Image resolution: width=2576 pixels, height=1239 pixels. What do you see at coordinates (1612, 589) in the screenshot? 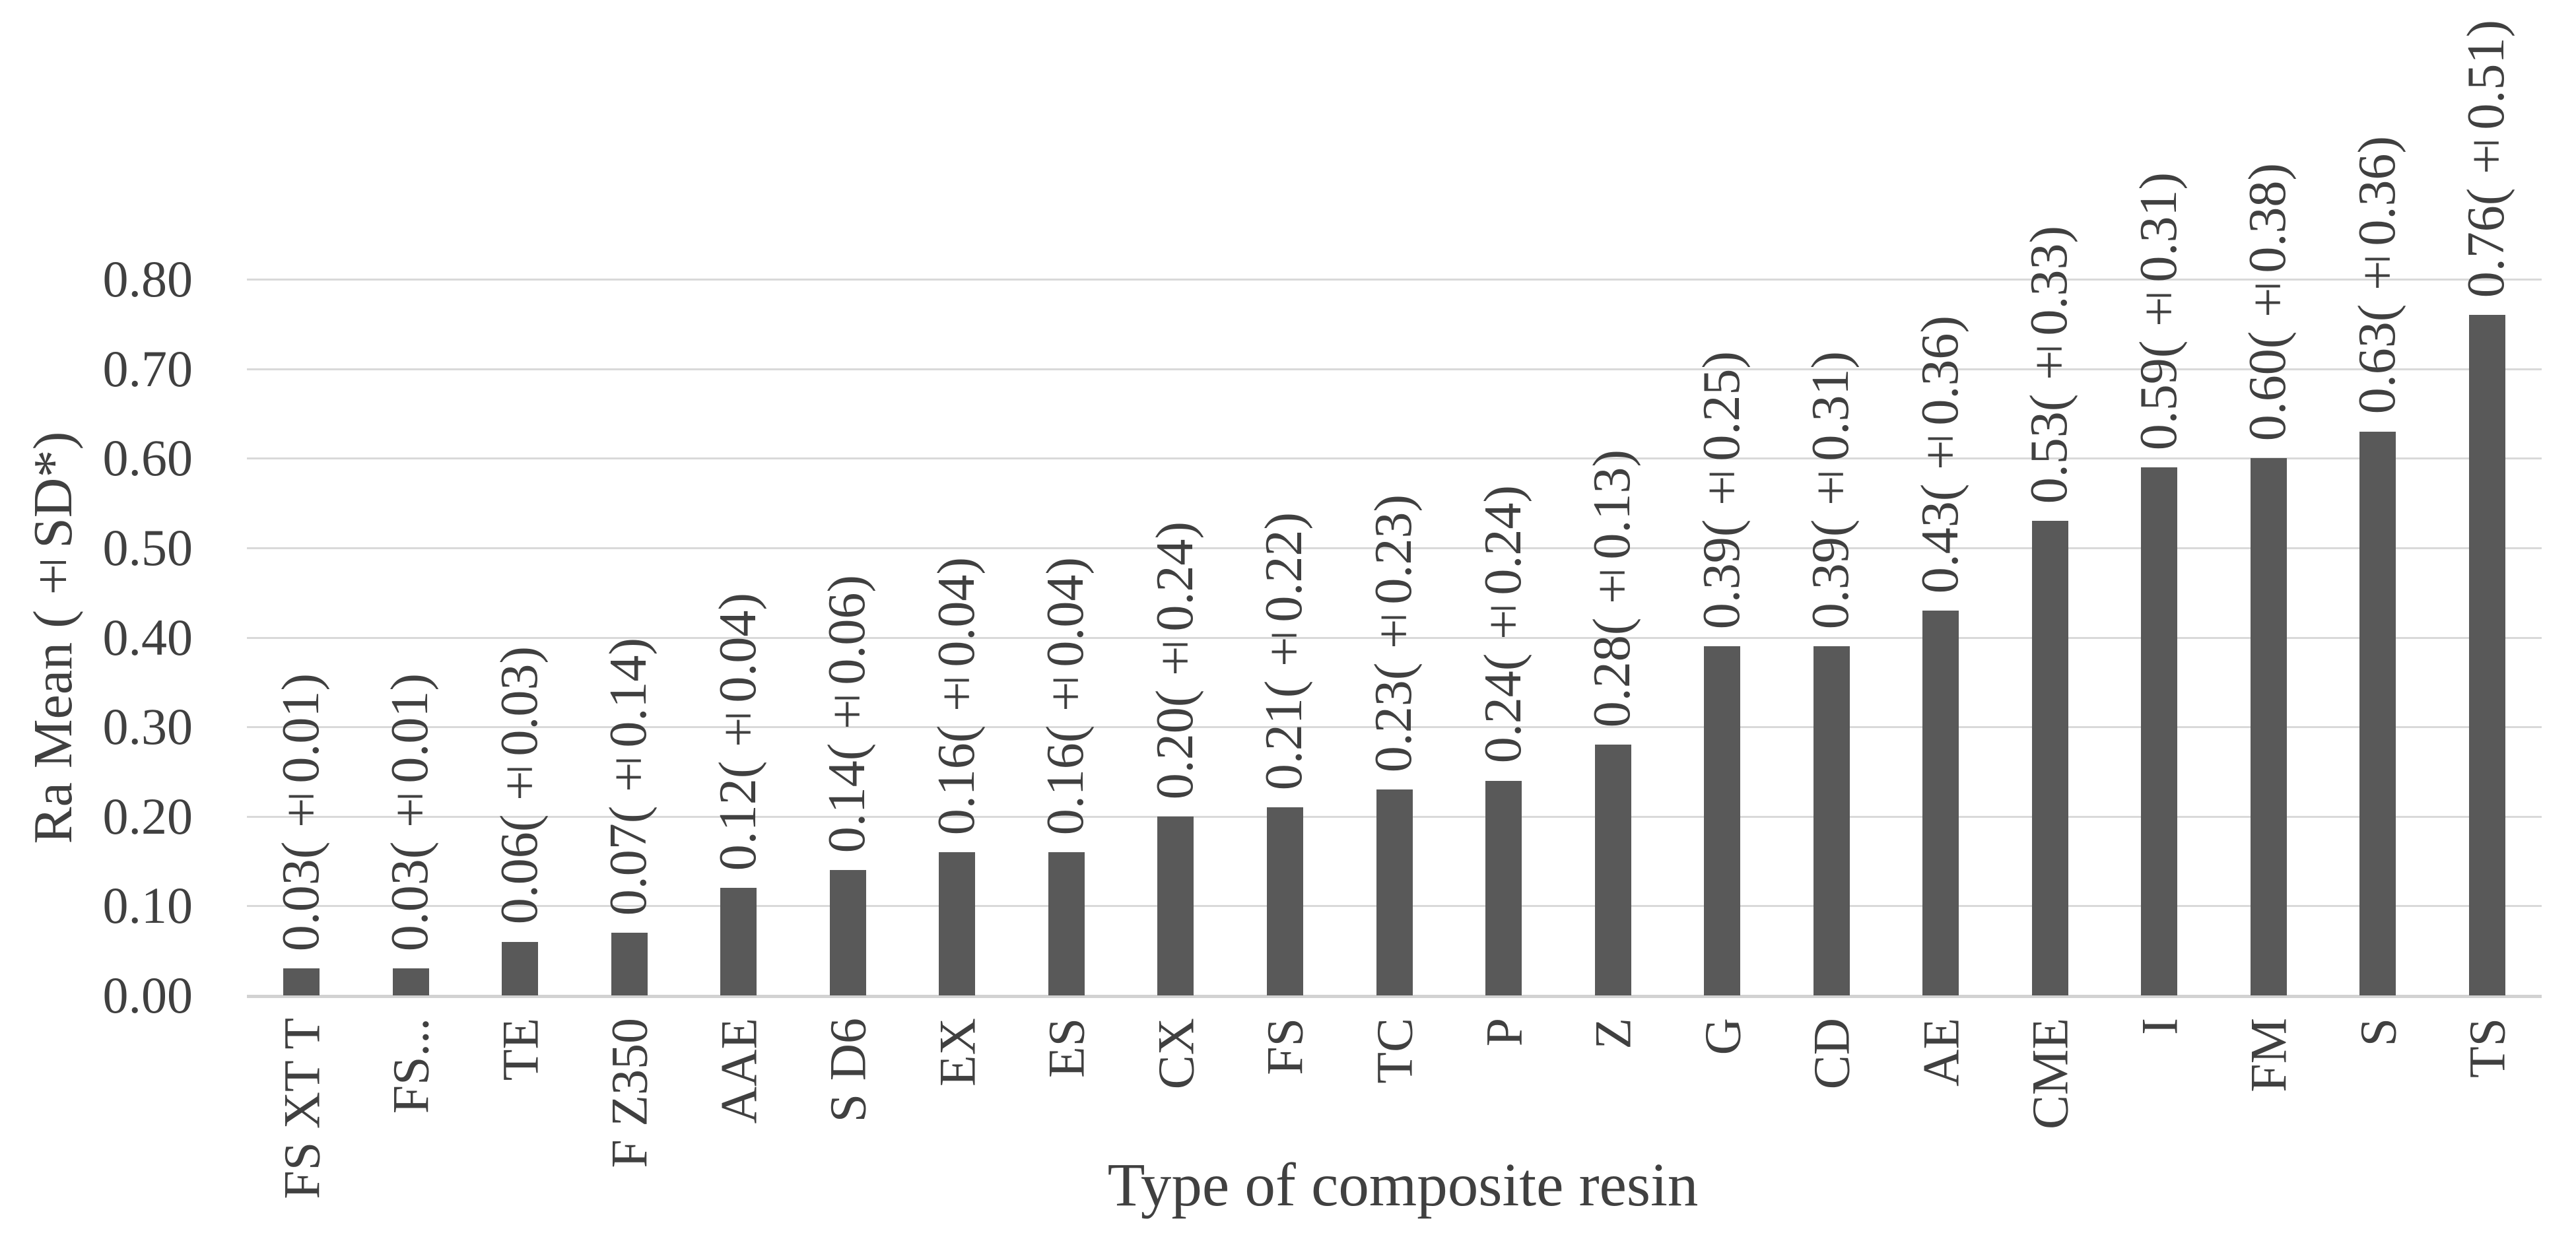
I see `bar-value-label: 0.28(±0.13)` at bounding box center [1612, 589].